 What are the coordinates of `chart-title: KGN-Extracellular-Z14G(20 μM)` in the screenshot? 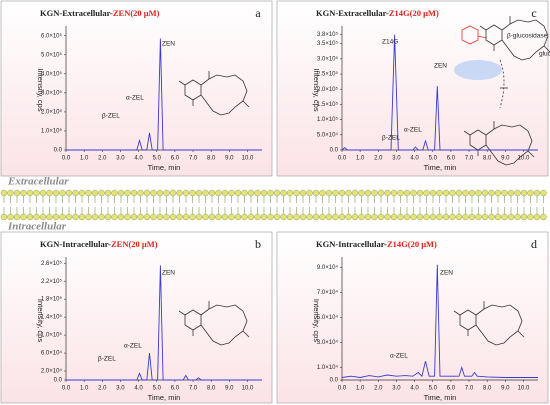 It's located at (377, 13).